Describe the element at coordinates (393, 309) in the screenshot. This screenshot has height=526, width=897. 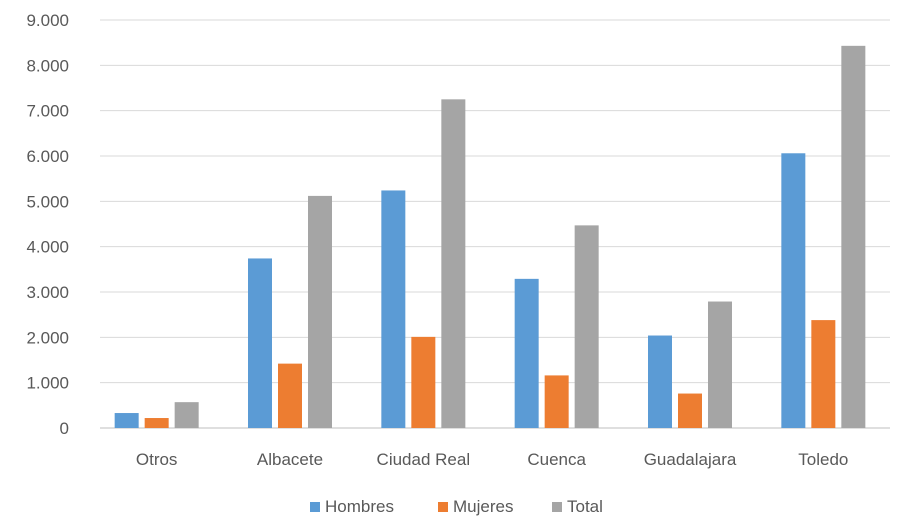
I see `bar-hombres-ciudad-real` at that location.